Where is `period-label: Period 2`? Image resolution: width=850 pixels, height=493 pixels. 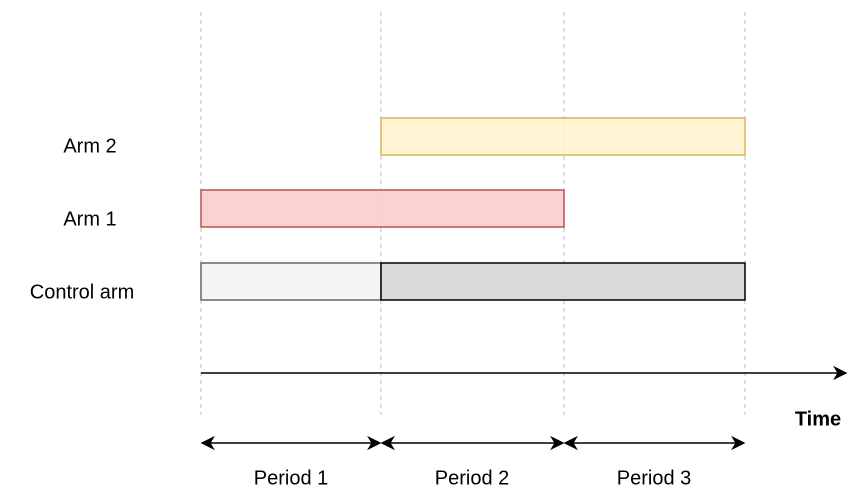 period-label: Period 2 is located at coordinates (472, 478).